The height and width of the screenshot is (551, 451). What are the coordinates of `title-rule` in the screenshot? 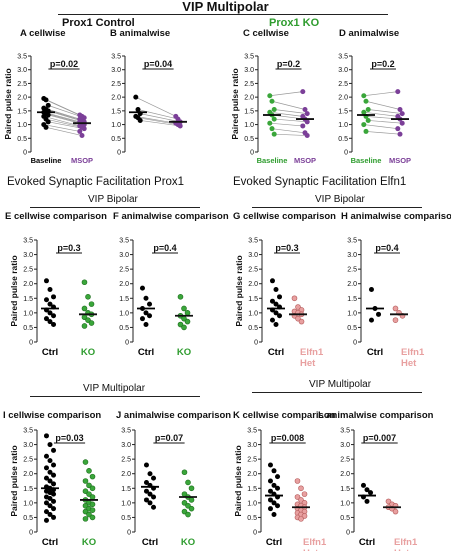 It's located at (223, 14).